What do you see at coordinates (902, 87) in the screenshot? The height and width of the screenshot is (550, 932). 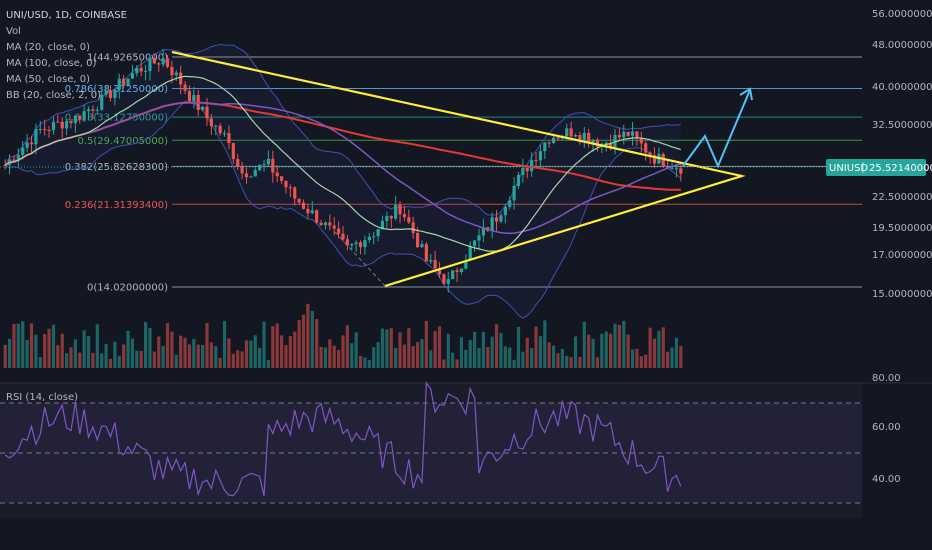 I see `price-tick-40: 40.00000000` at bounding box center [902, 87].